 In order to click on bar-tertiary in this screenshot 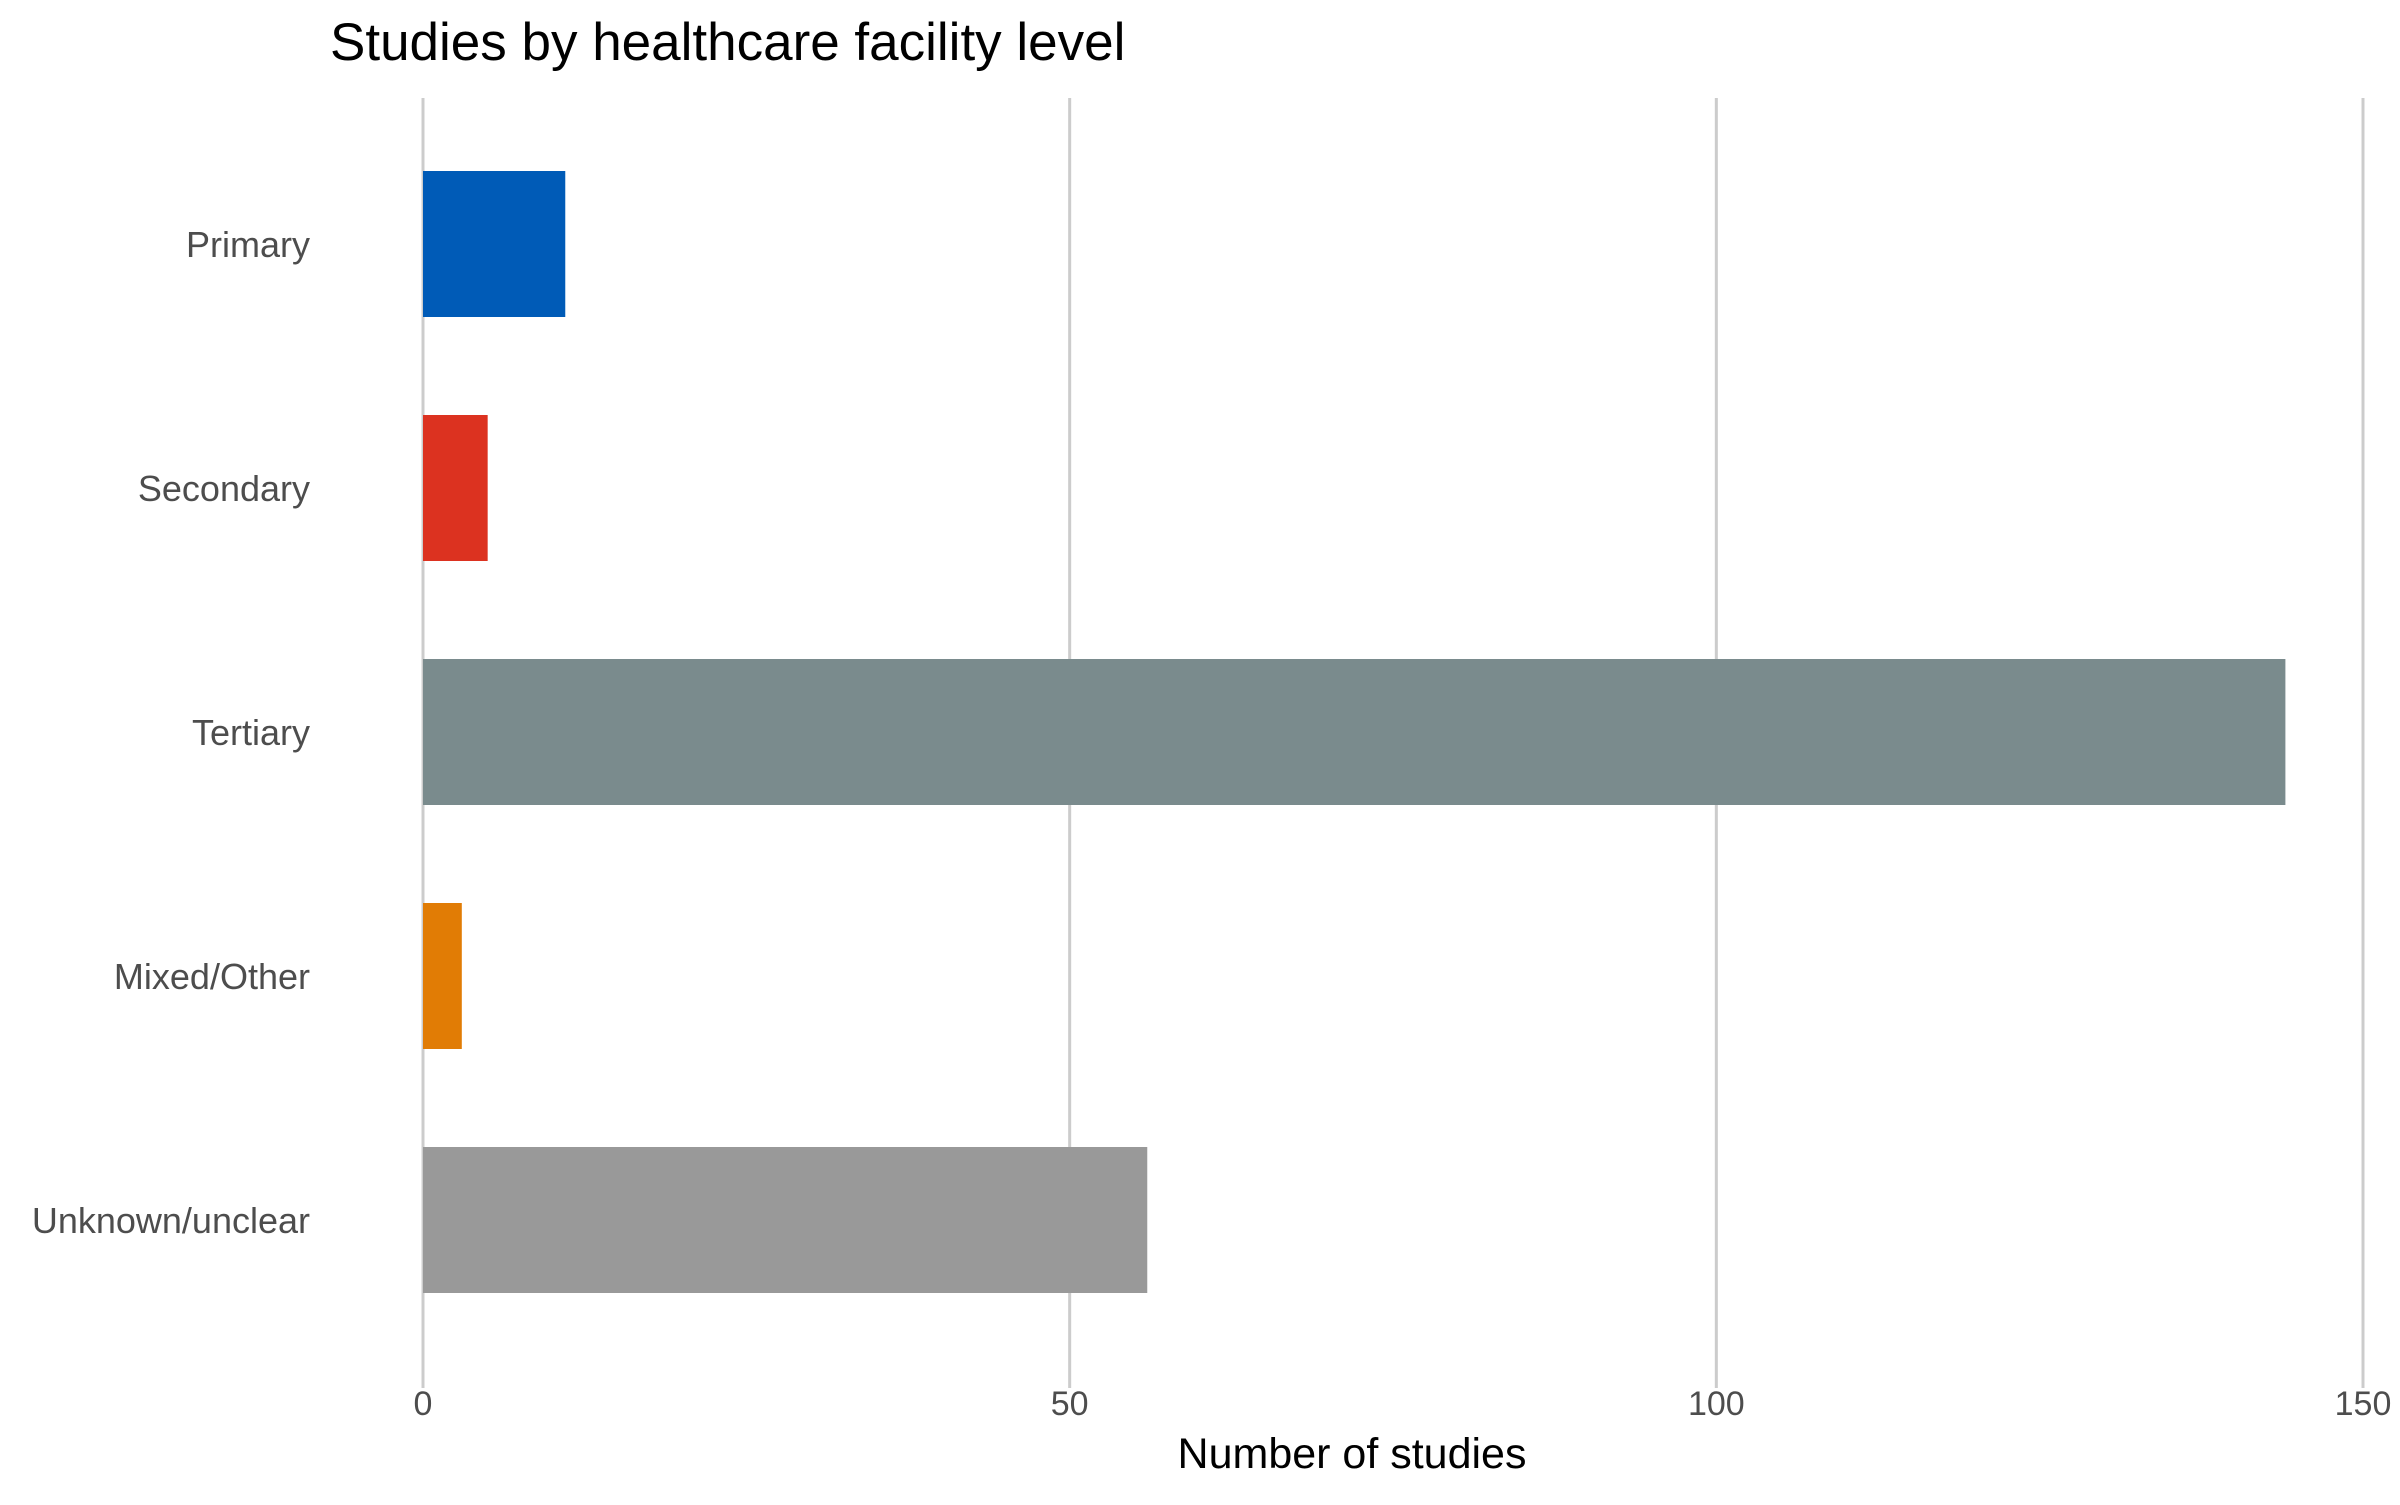, I will do `click(1354, 732)`.